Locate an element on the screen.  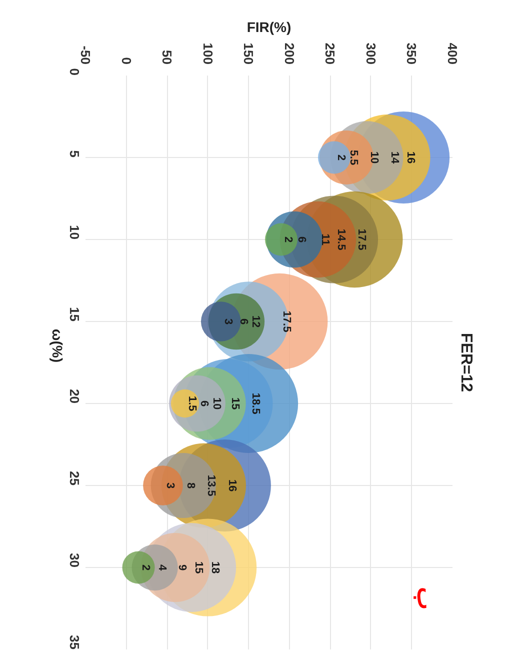
data-label: 12 is located at coordinates (256, 321).